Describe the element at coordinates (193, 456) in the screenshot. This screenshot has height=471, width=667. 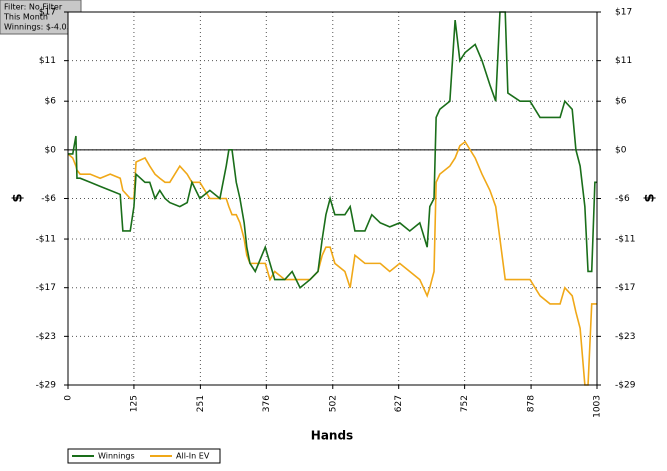
I see `legend-label: All-In EV` at that location.